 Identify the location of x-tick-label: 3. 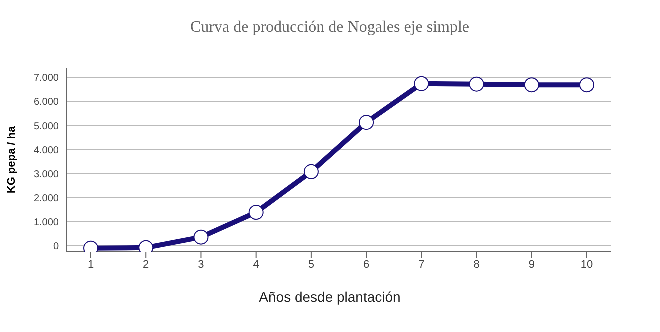
(201, 264).